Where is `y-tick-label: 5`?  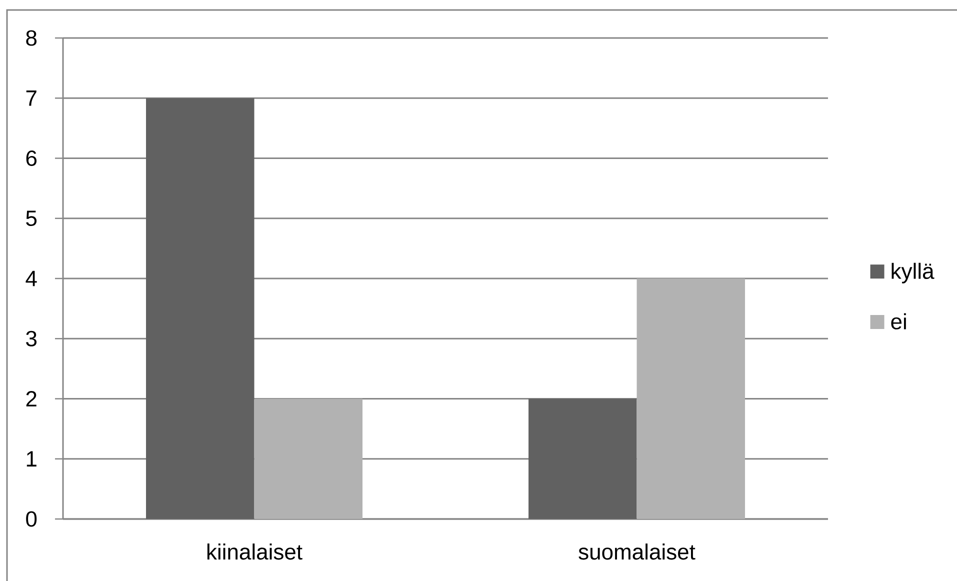 y-tick-label: 5 is located at coordinates (31, 218).